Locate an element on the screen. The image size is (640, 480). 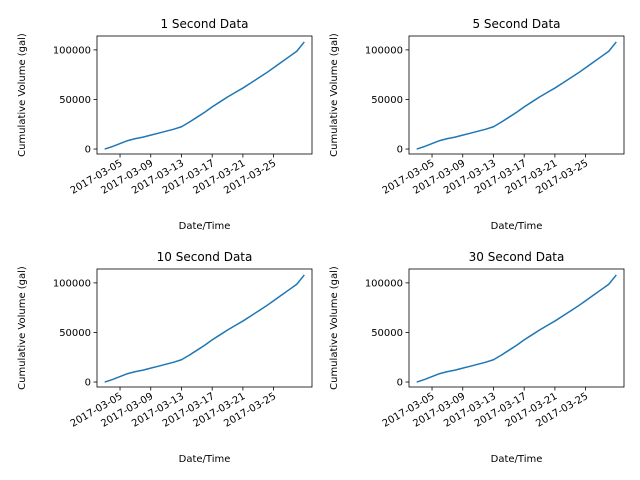
subplot-title: 30 Second Data is located at coordinates (517, 257).